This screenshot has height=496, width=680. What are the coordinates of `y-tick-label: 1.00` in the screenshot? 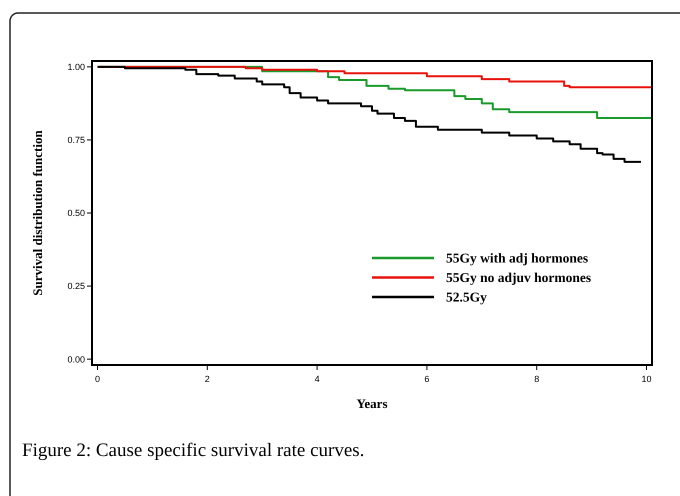 It's located at (76, 67).